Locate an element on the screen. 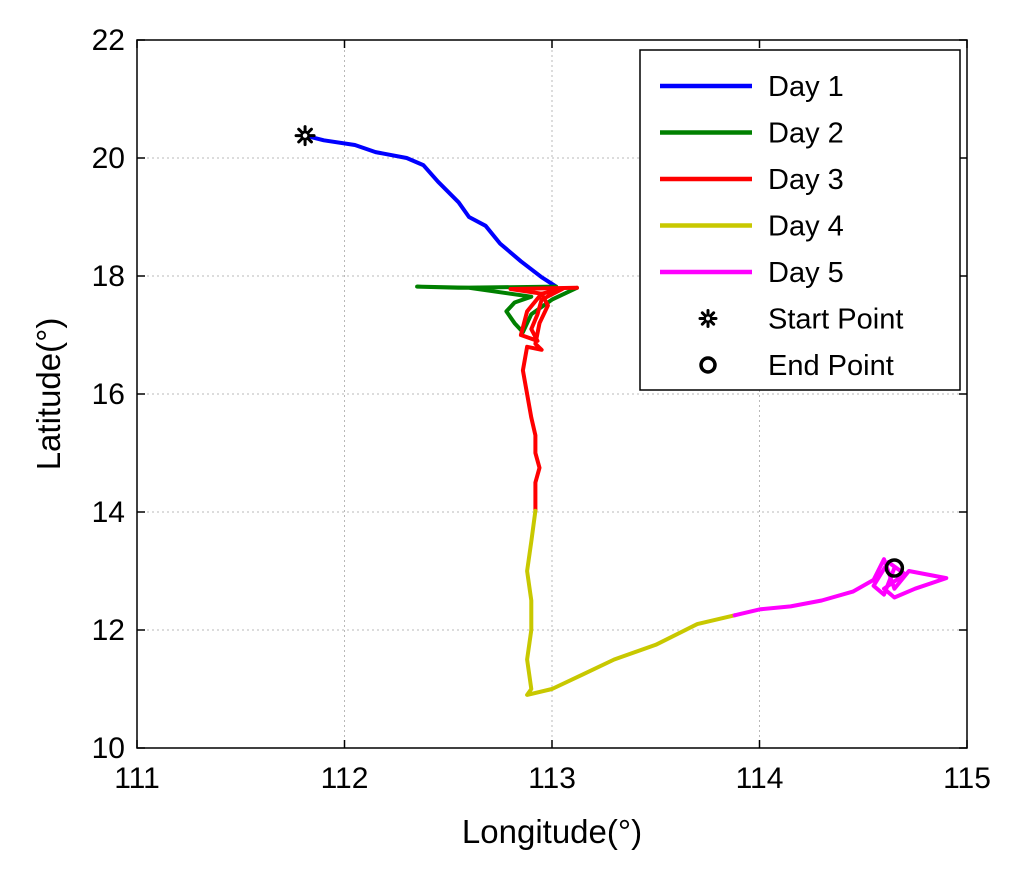  x-tick-label: 115 is located at coordinates (967, 778).